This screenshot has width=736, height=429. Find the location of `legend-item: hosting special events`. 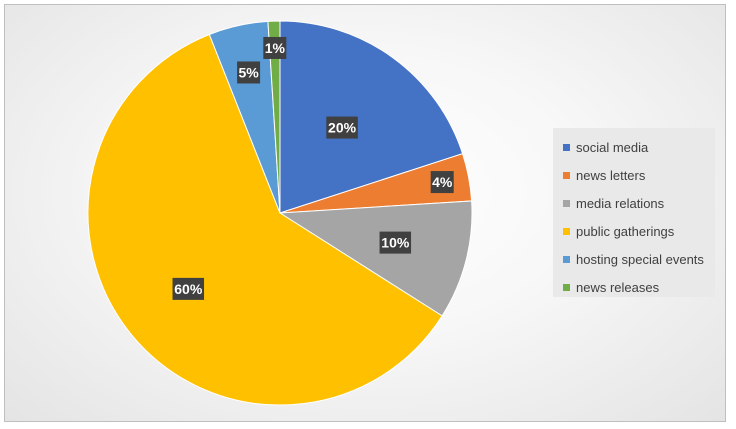

legend-item: hosting special events is located at coordinates (639, 259).